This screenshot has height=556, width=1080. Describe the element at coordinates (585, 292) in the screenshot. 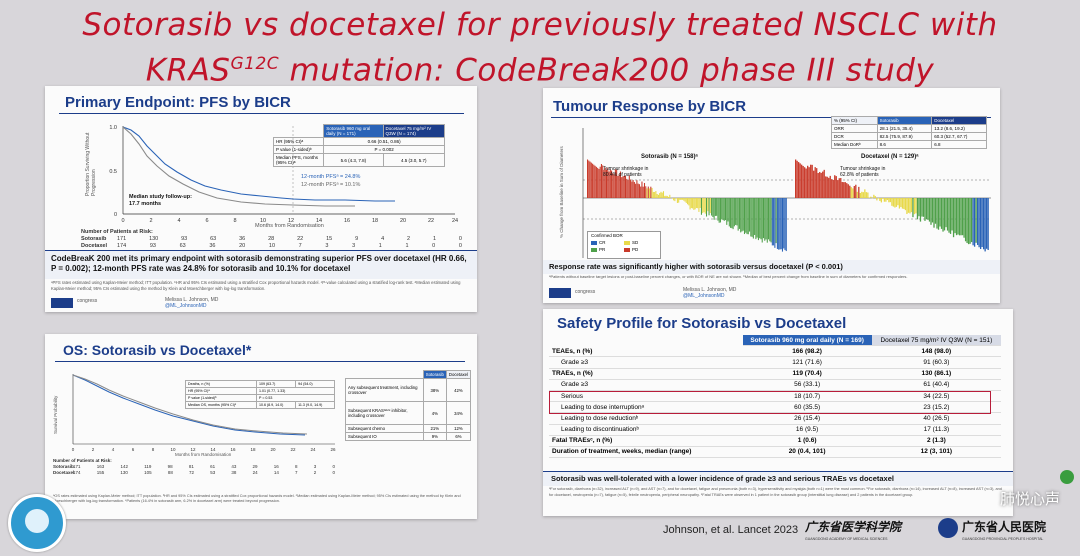

I see `tumour-congress: congress` at that location.